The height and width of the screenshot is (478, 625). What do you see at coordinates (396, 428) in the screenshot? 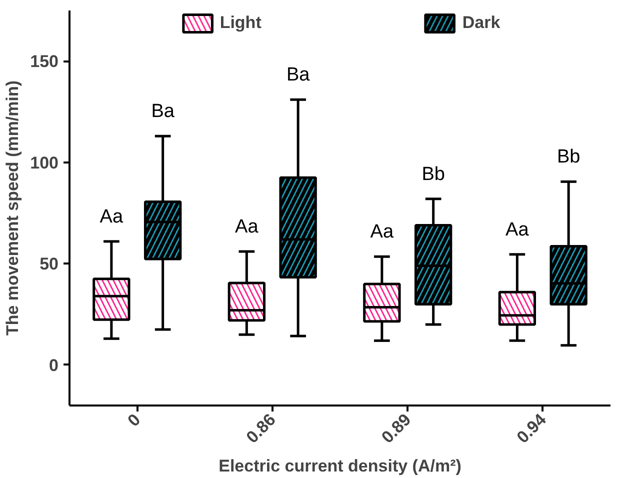
I see `x-tick-label: 0.89` at bounding box center [396, 428].